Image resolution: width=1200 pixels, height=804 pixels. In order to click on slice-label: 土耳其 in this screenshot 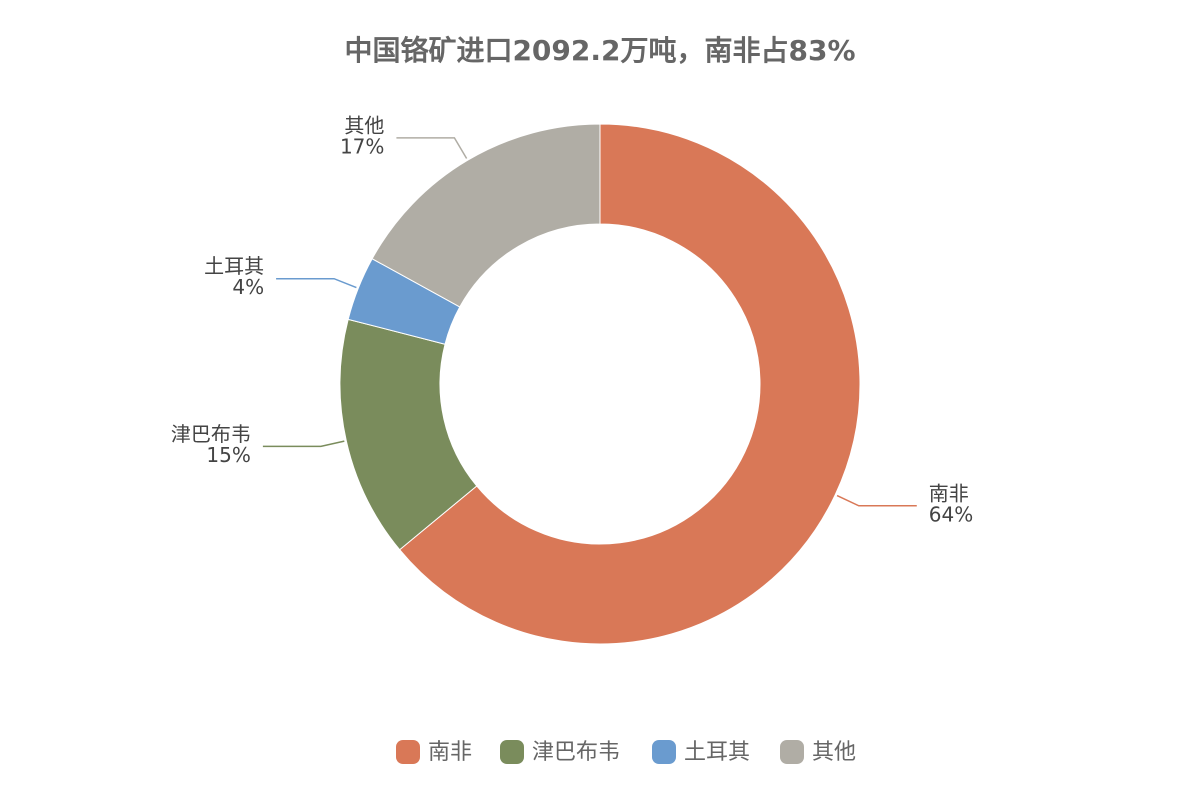, I will do `click(234, 266)`.